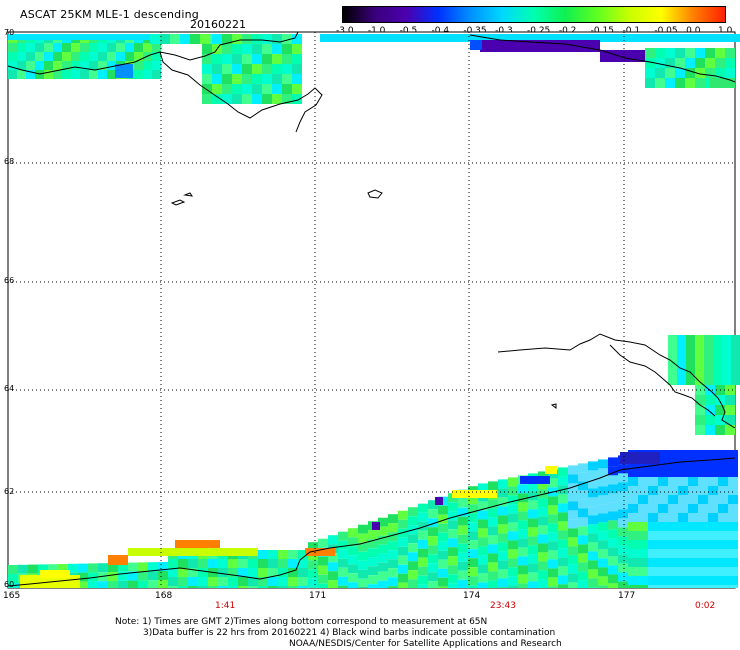 Image resolution: width=740 pixels, height=650 pixels. I want to click on lat-label-70: 70, so click(9, 32).